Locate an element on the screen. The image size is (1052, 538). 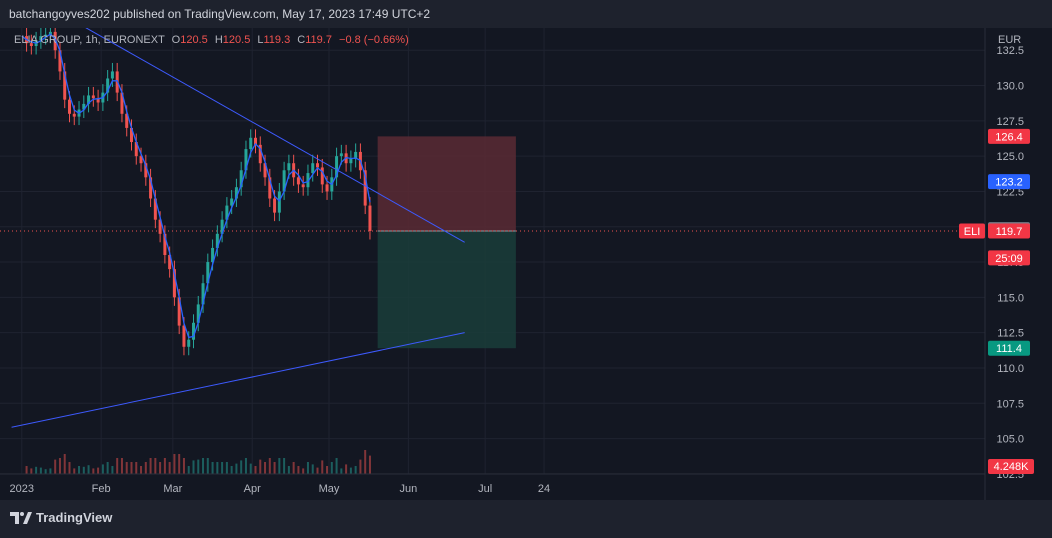
stop-price-tag: 126.4 is located at coordinates (1009, 137).